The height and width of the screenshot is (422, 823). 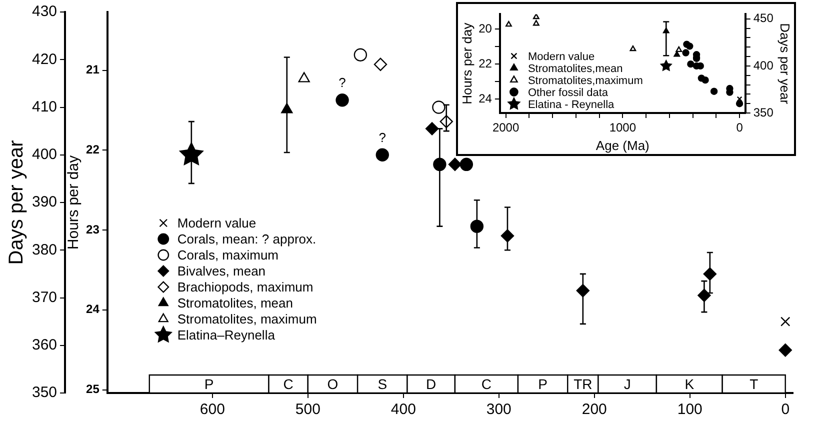 What do you see at coordinates (583, 384) in the screenshot?
I see `band-label: TR` at bounding box center [583, 384].